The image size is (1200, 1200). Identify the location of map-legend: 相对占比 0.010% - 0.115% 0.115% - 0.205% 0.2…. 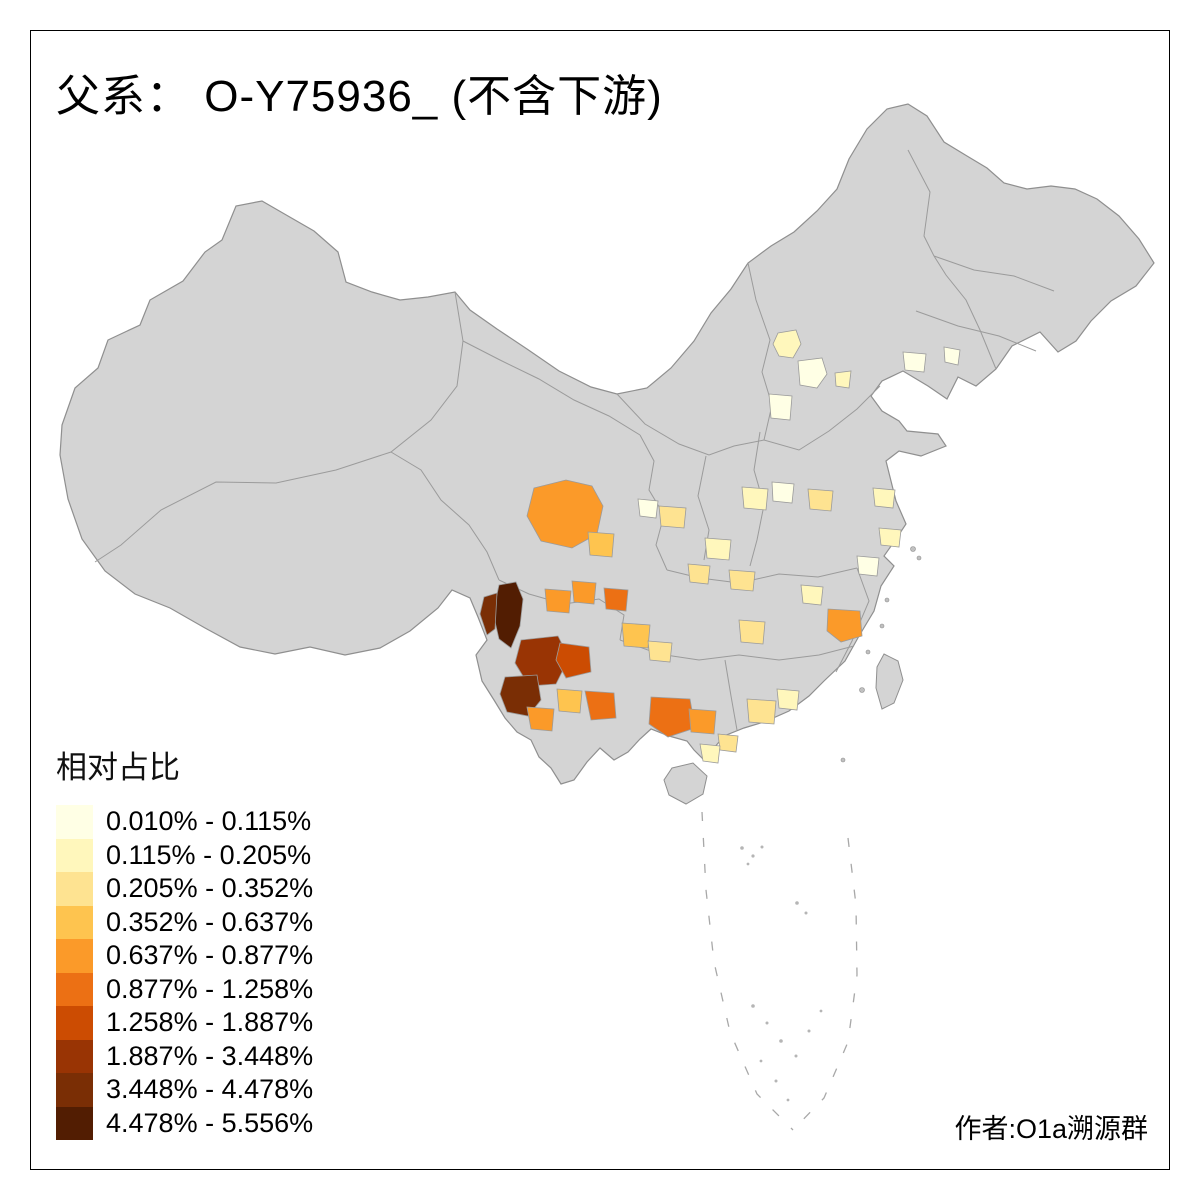
(184, 941).